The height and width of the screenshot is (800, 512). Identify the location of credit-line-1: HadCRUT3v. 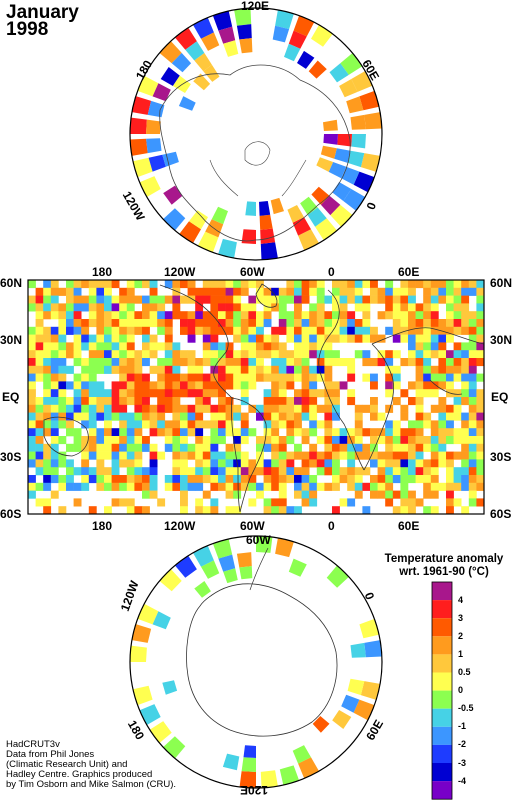
(33, 744).